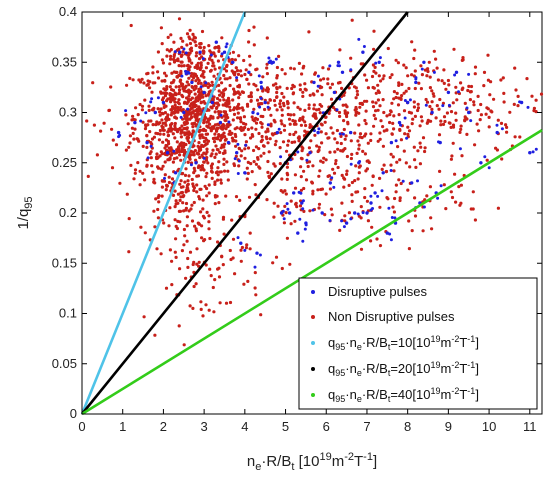  I want to click on y-tick-label: 0.2, so click(68, 212).